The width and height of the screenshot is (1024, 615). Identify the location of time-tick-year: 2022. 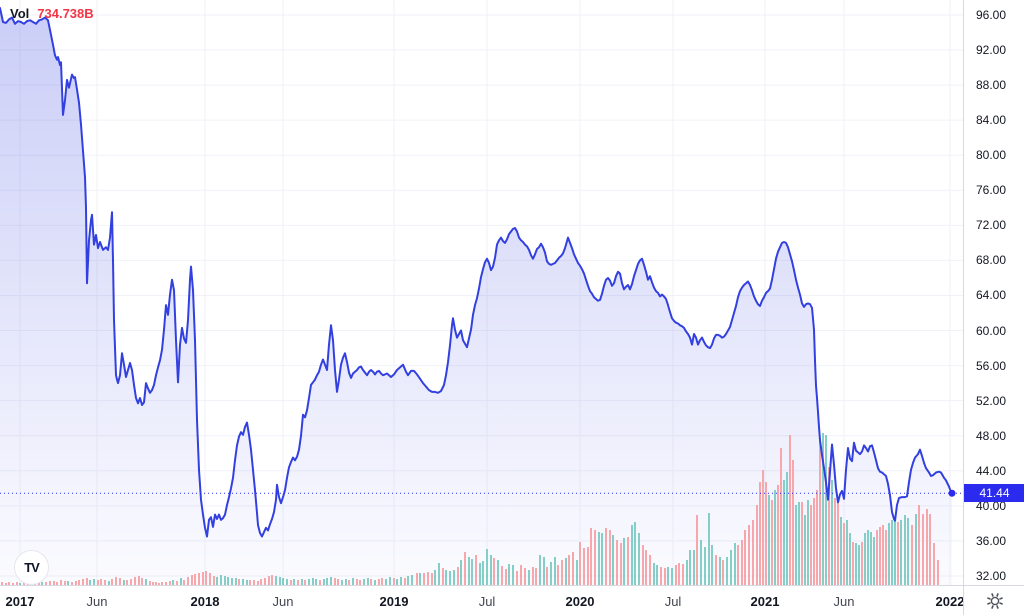
(950, 601).